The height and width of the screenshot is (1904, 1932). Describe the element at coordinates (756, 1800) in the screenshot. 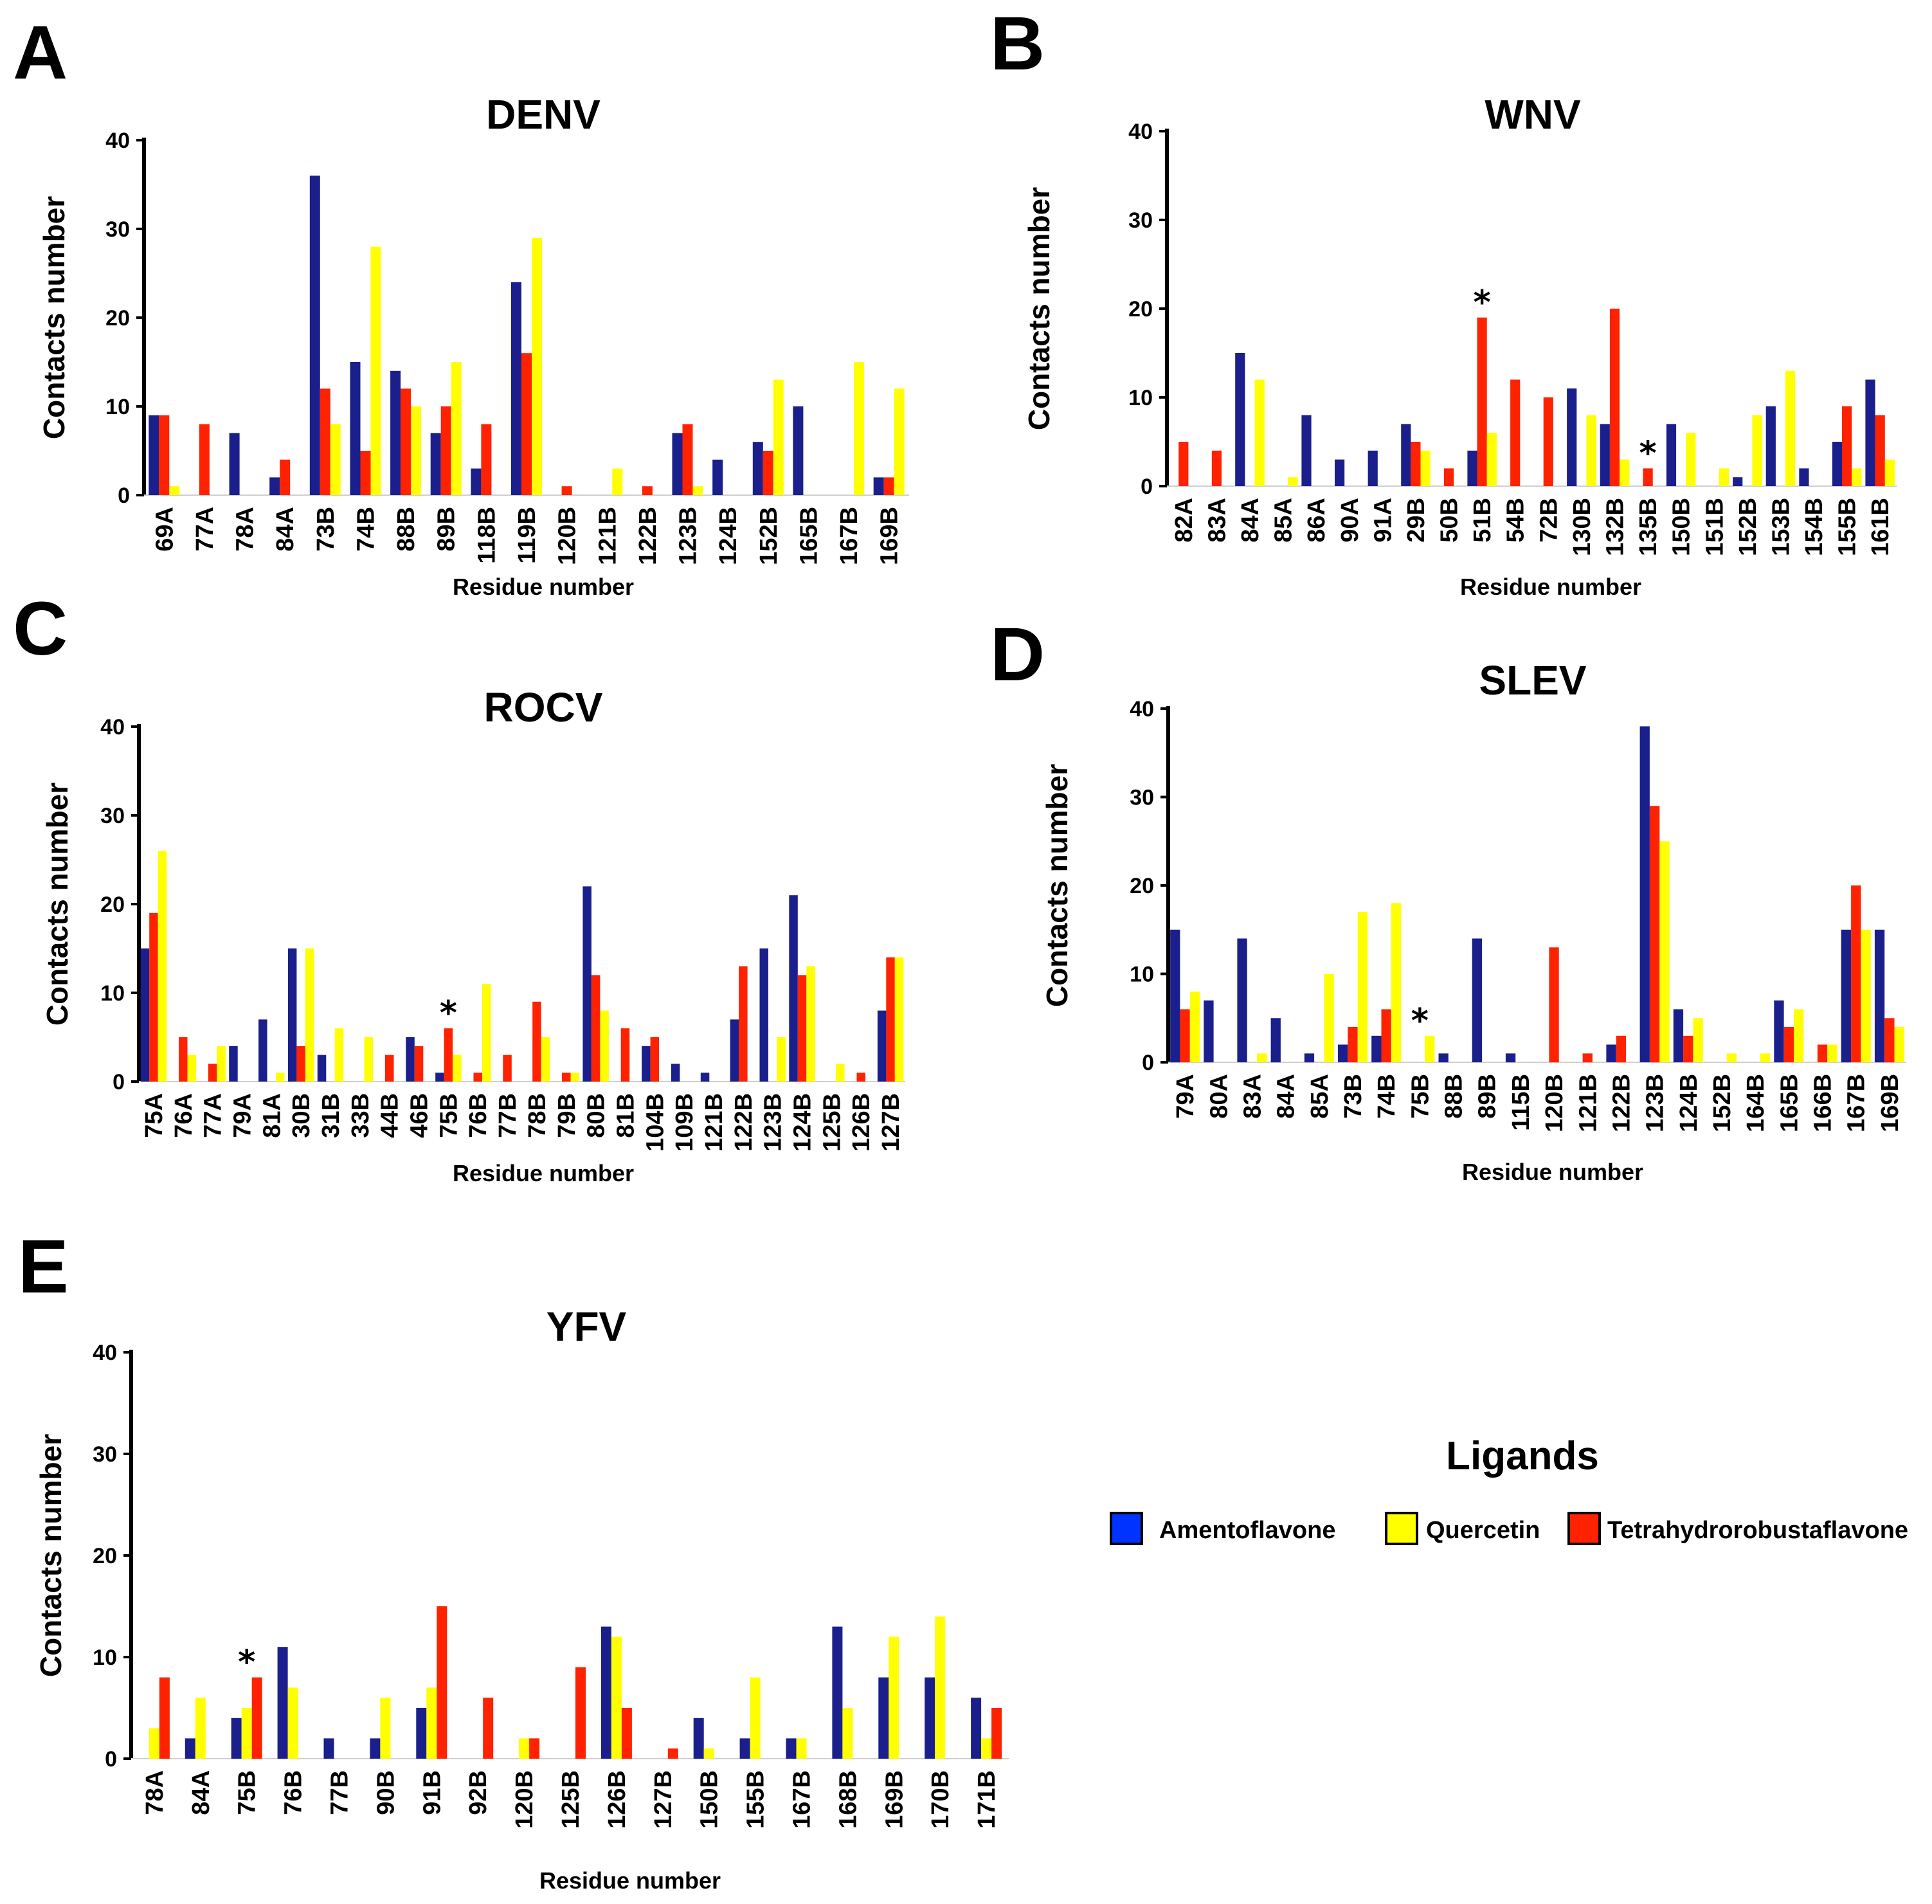

I see `x-tick-label-e-155b: 155B` at that location.